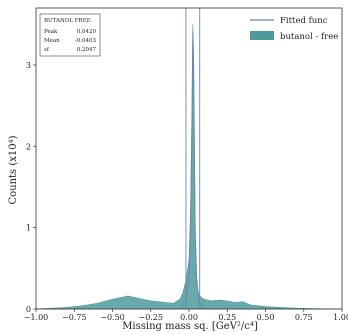 The height and width of the screenshot is (335, 348). Describe the element at coordinates (294, 29) in the screenshot. I see `legend: Fitted func butanol - free` at that location.